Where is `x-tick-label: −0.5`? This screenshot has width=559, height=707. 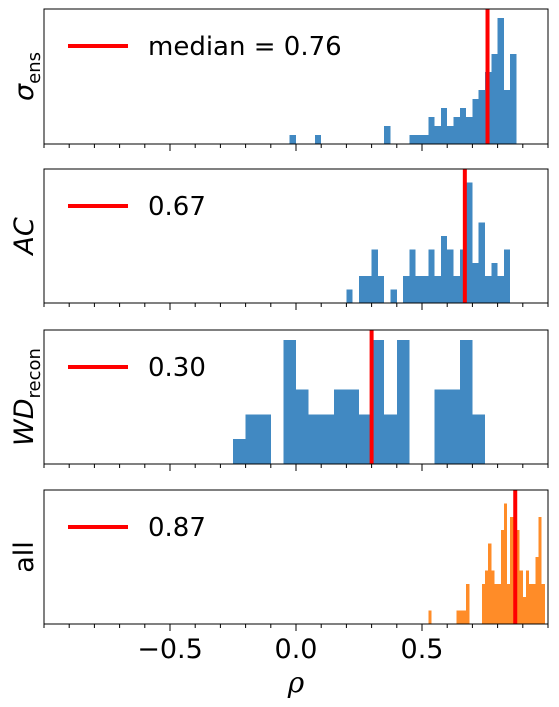
x-tick-label: −0.5 is located at coordinates (170, 649).